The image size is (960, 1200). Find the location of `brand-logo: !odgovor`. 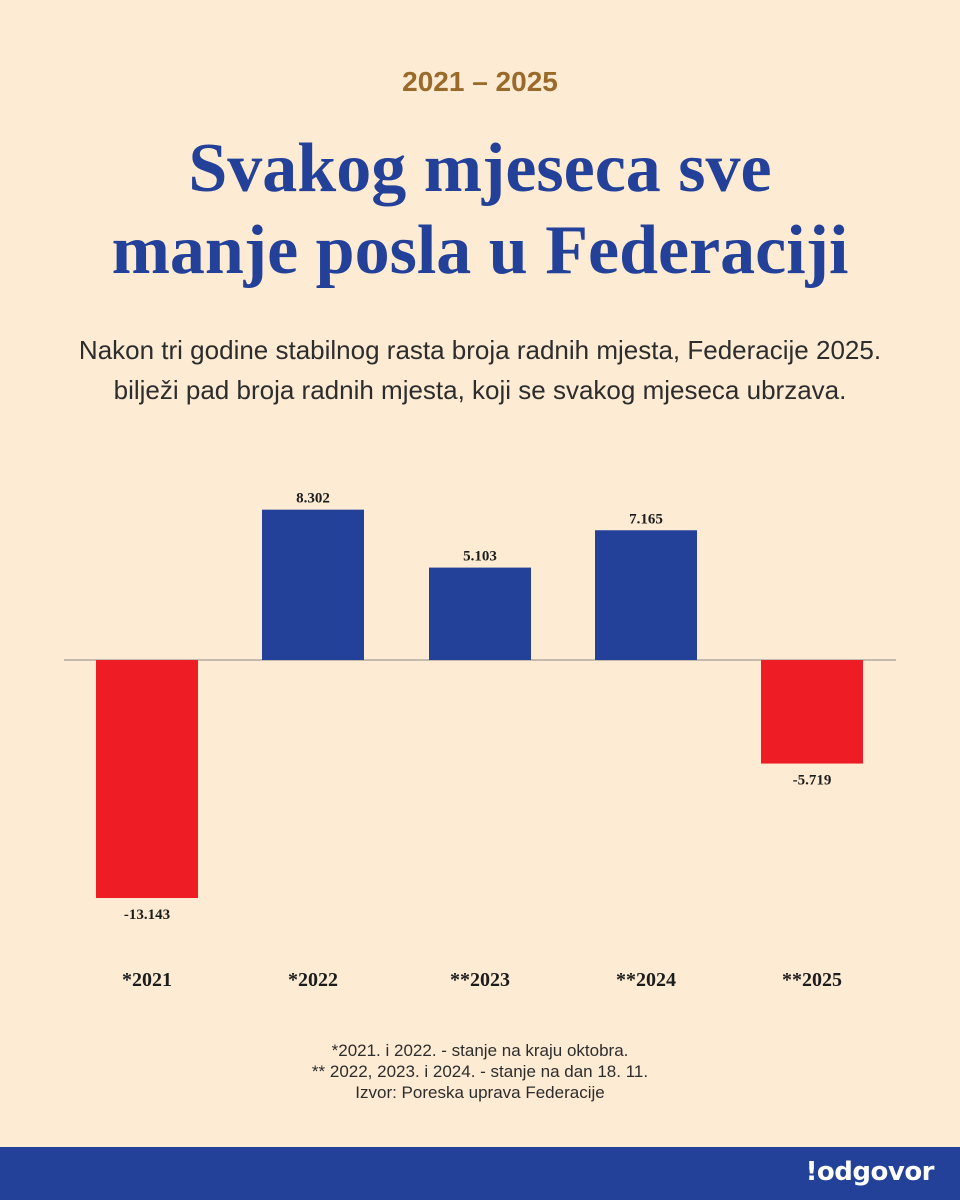

brand-logo: !odgovor is located at coordinates (870, 1172).